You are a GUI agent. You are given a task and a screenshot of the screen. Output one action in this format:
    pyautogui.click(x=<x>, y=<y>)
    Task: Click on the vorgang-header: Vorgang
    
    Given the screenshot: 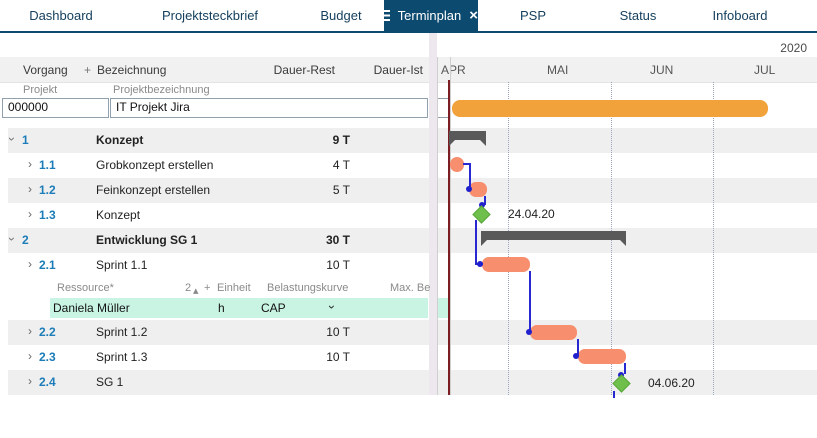 What is the action you would take?
    pyautogui.click(x=45, y=70)
    